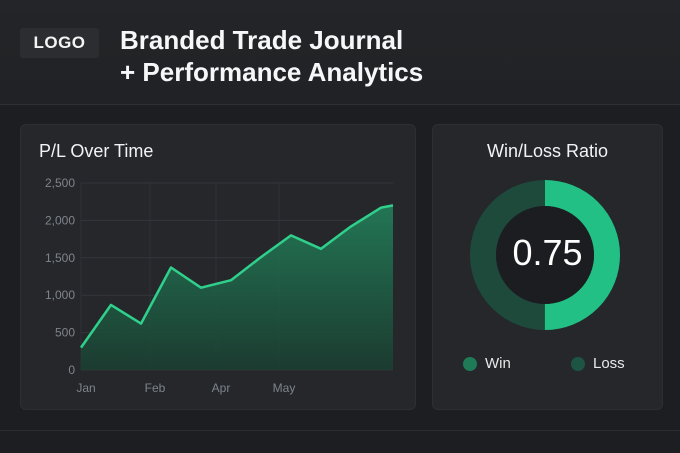  Describe the element at coordinates (284, 388) in the screenshot. I see `x-tick-label: May` at that location.